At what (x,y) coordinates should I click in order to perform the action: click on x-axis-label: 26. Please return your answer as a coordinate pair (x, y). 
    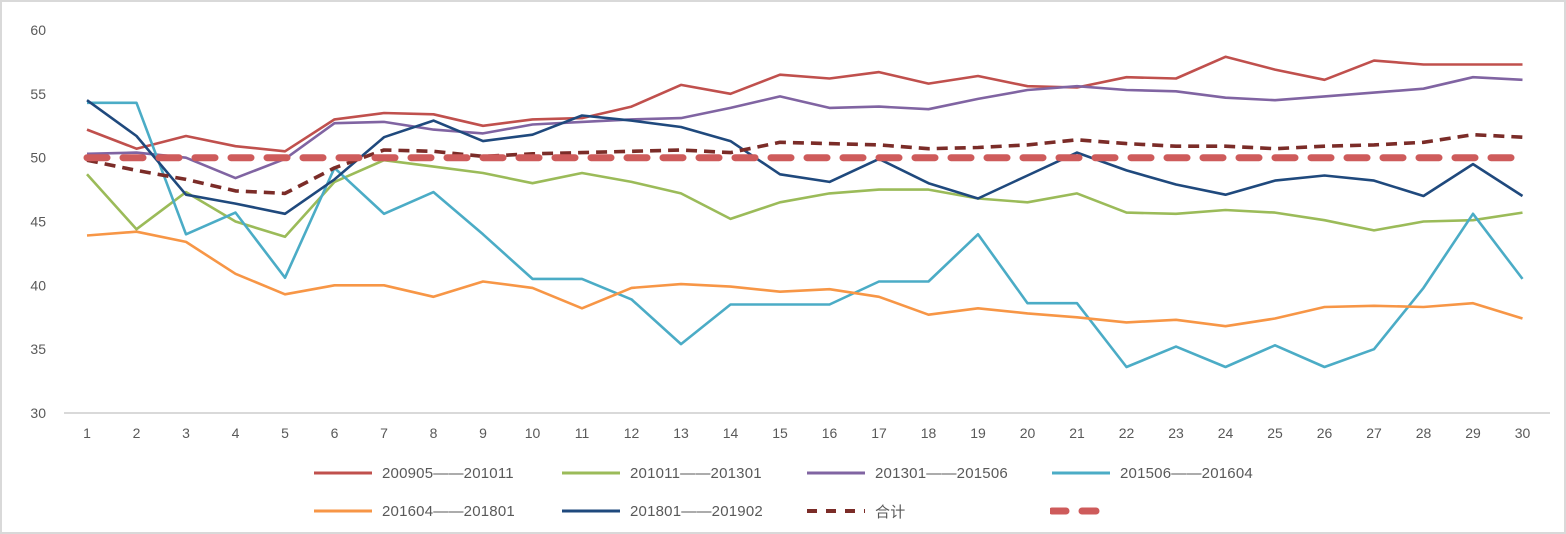
    Looking at the image, I should click on (1325, 433).